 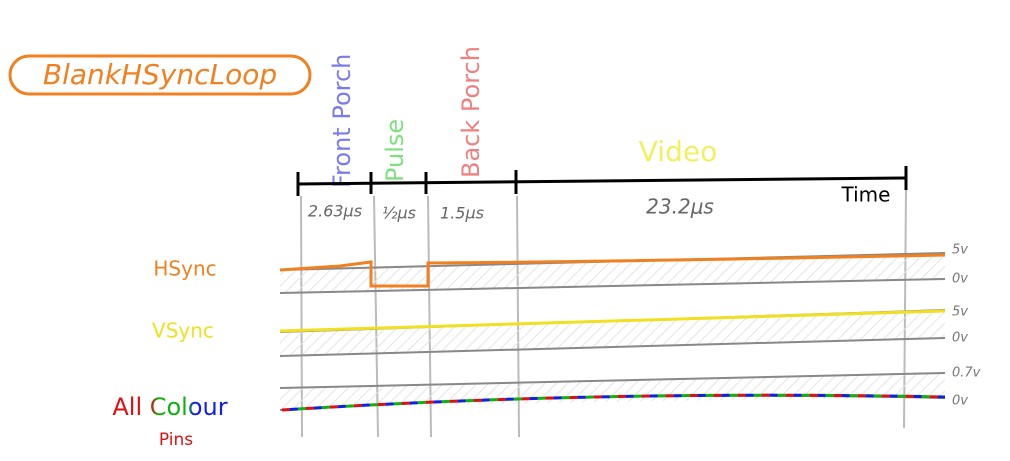 What do you see at coordinates (612, 270) in the screenshot?
I see `hsync-trace` at bounding box center [612, 270].